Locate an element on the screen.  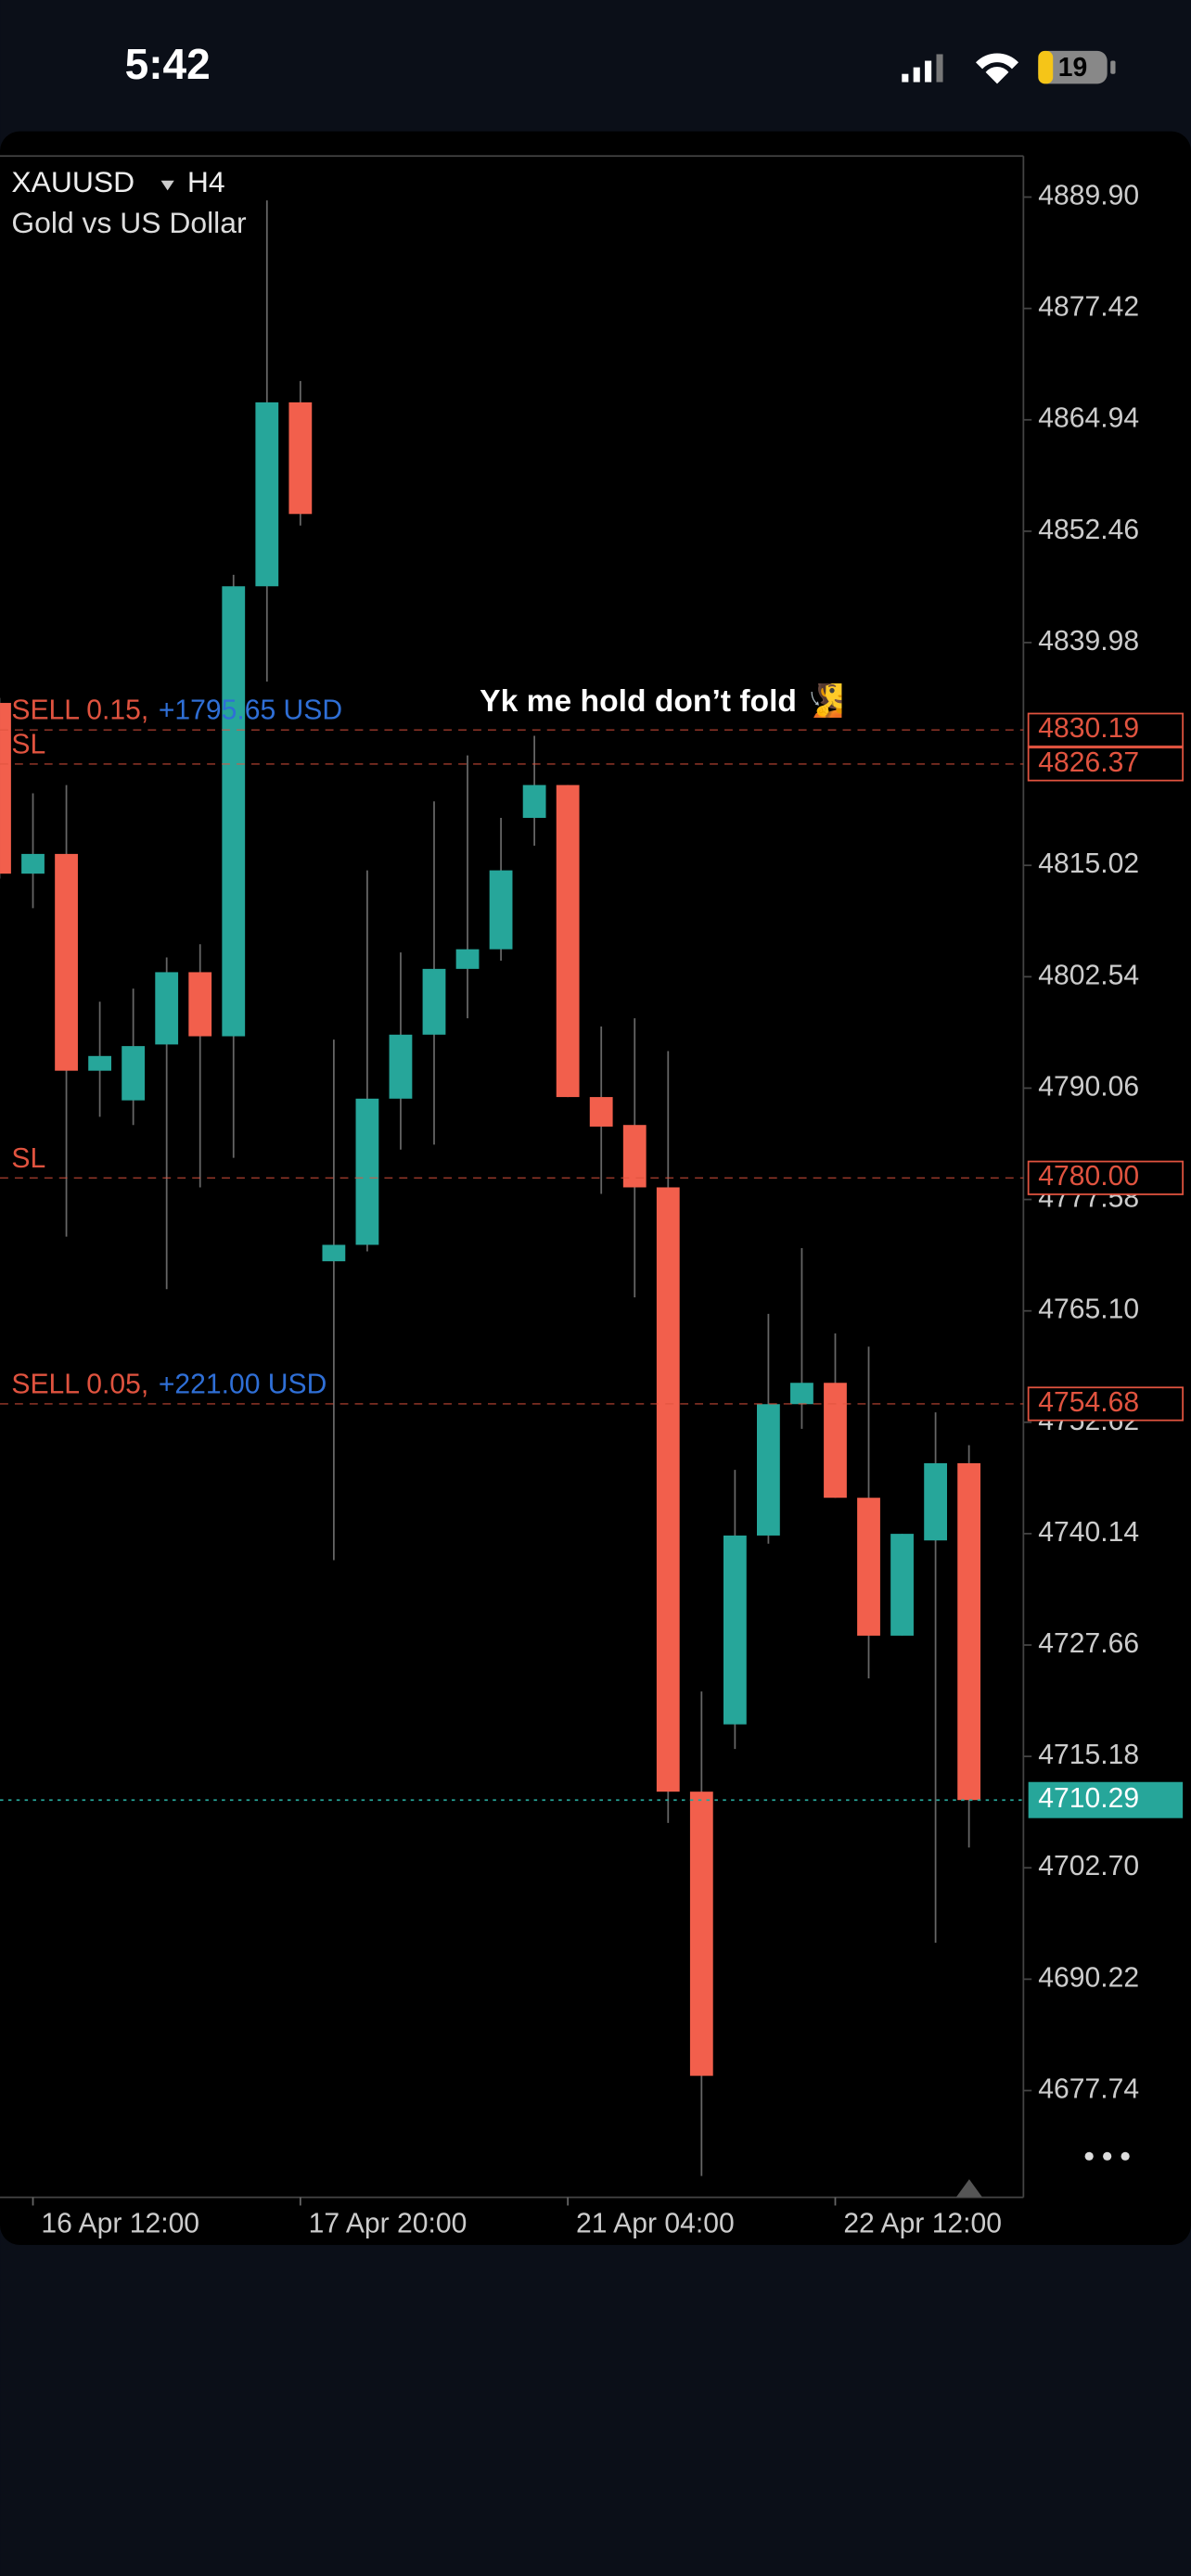
last-price-box is located at coordinates (1106, 1800).